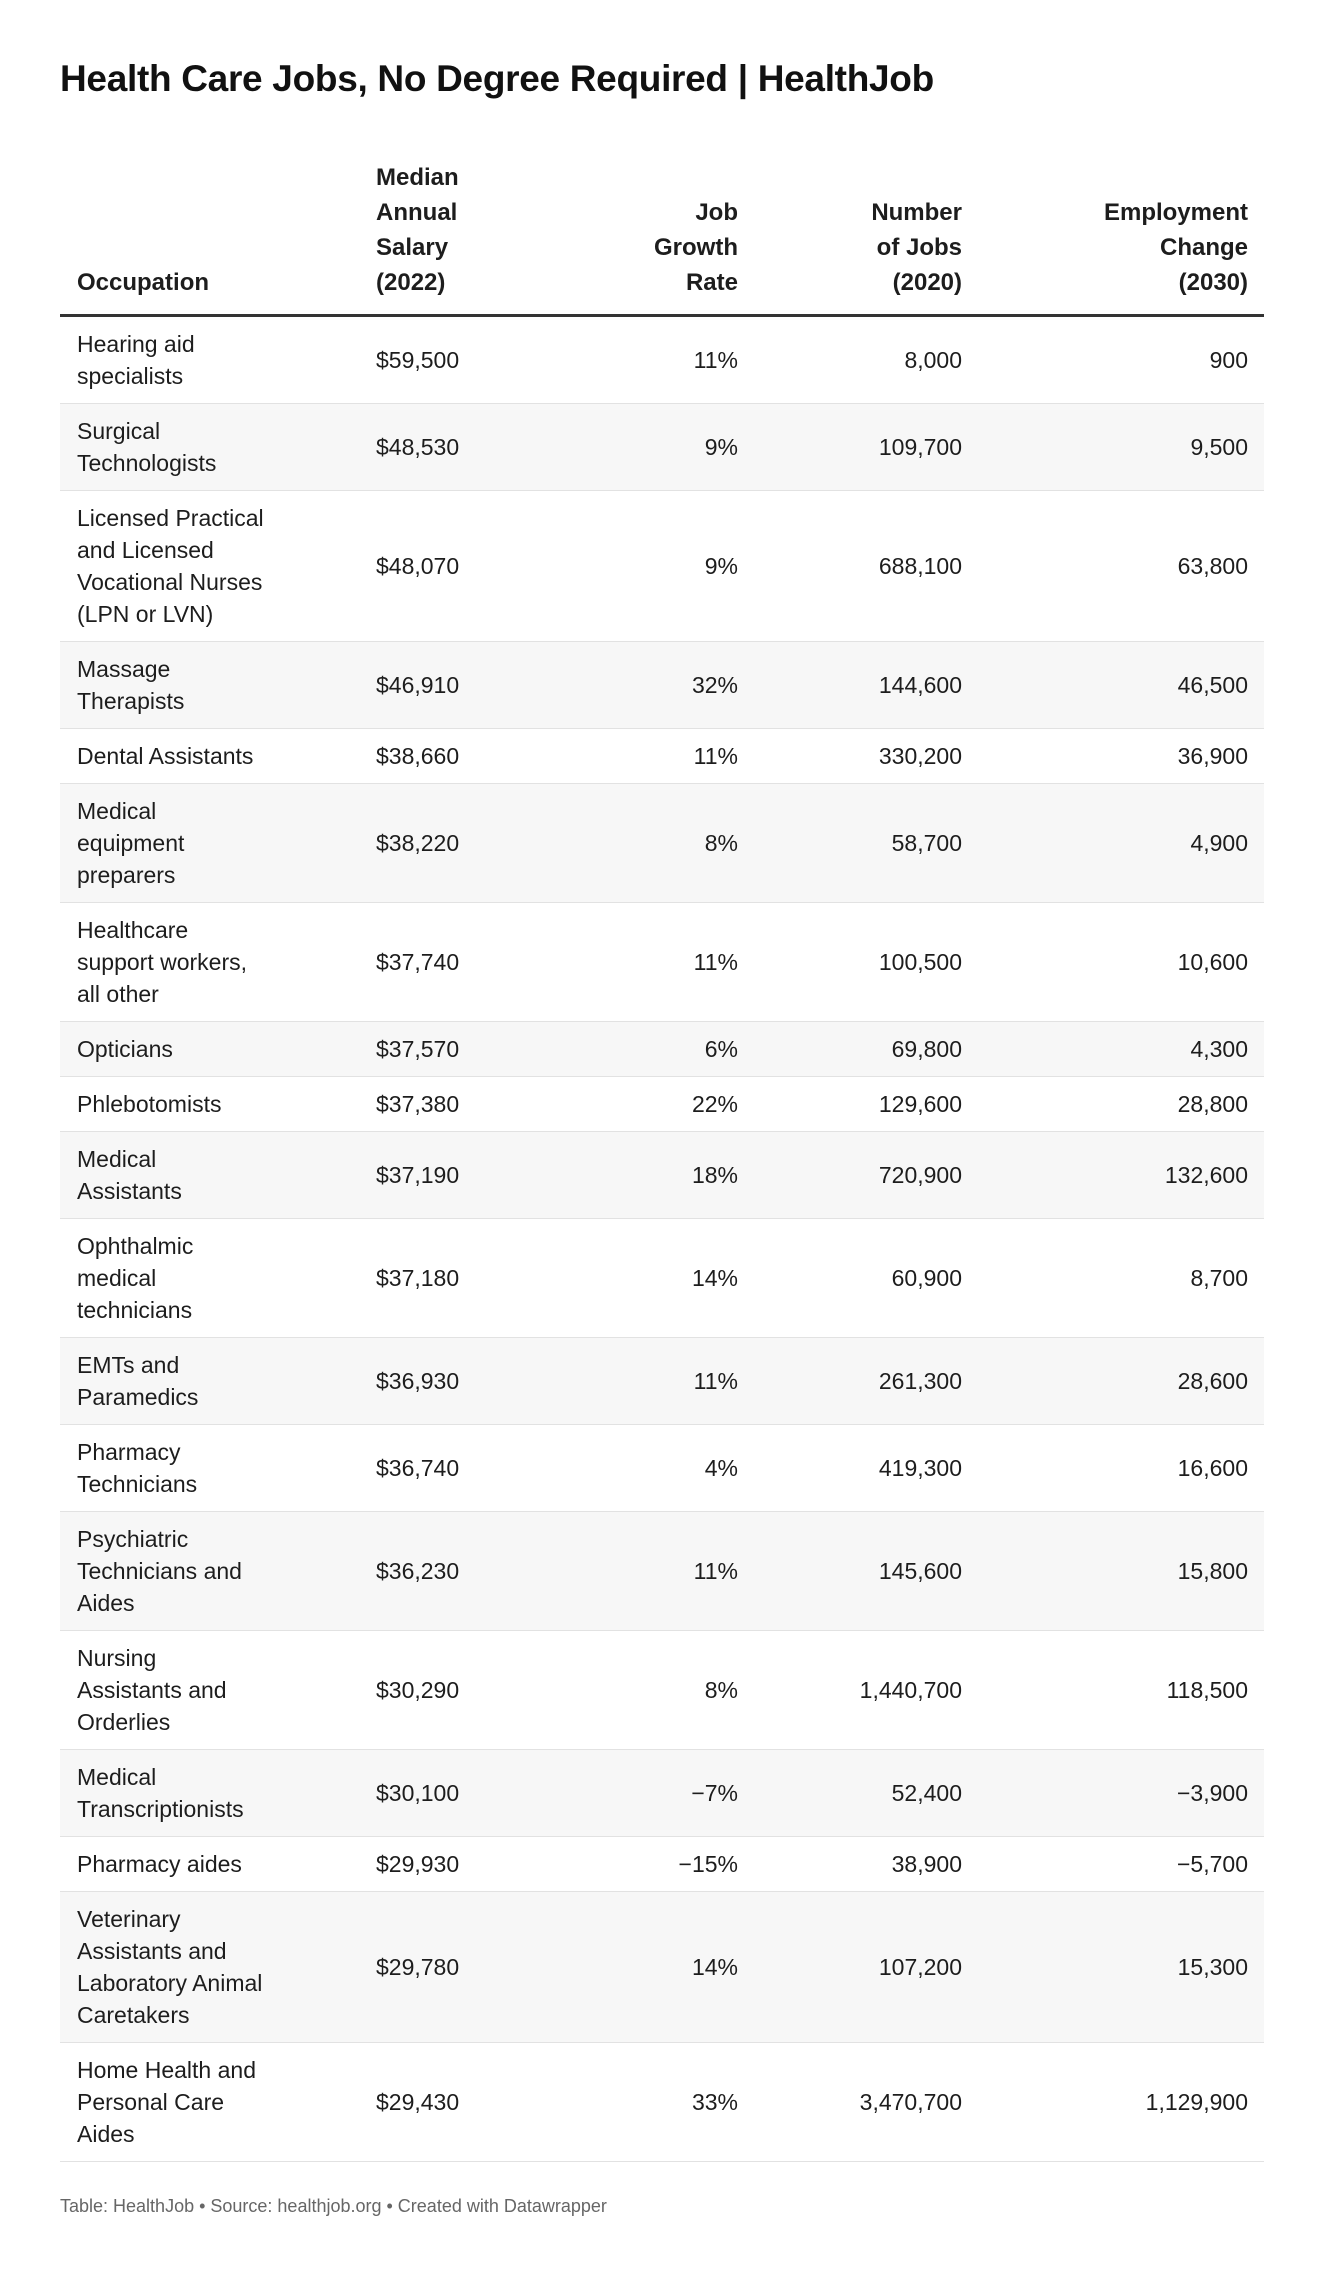  Describe the element at coordinates (926, 1793) in the screenshot. I see `jobs-value: 52,400` at that location.